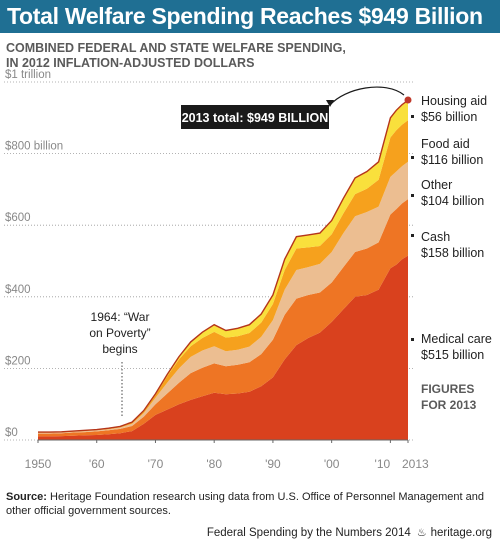  What do you see at coordinates (452, 201) in the screenshot?
I see `label-other-amount: $104 billion` at bounding box center [452, 201].